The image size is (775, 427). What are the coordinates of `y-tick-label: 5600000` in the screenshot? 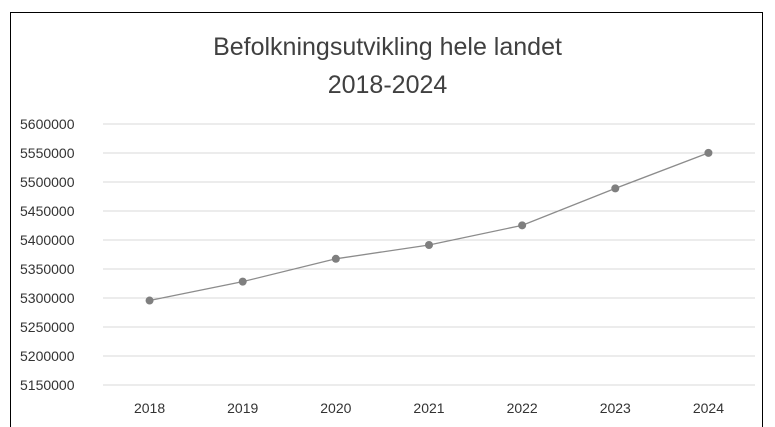 It's located at (47, 124).